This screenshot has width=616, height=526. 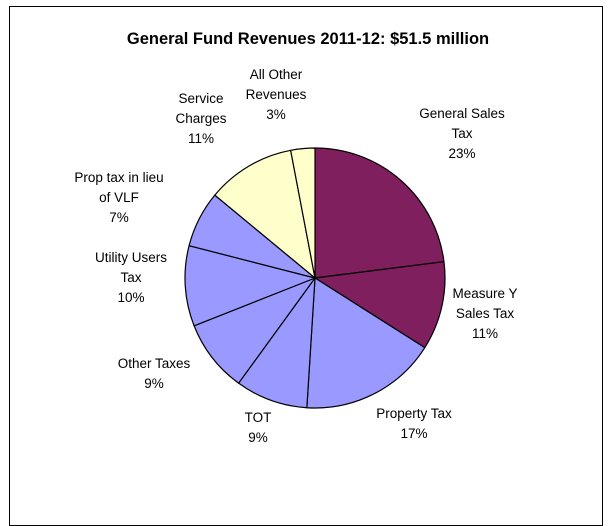 I want to click on slice-label-8: Service Charges 11%, so click(x=200, y=118).